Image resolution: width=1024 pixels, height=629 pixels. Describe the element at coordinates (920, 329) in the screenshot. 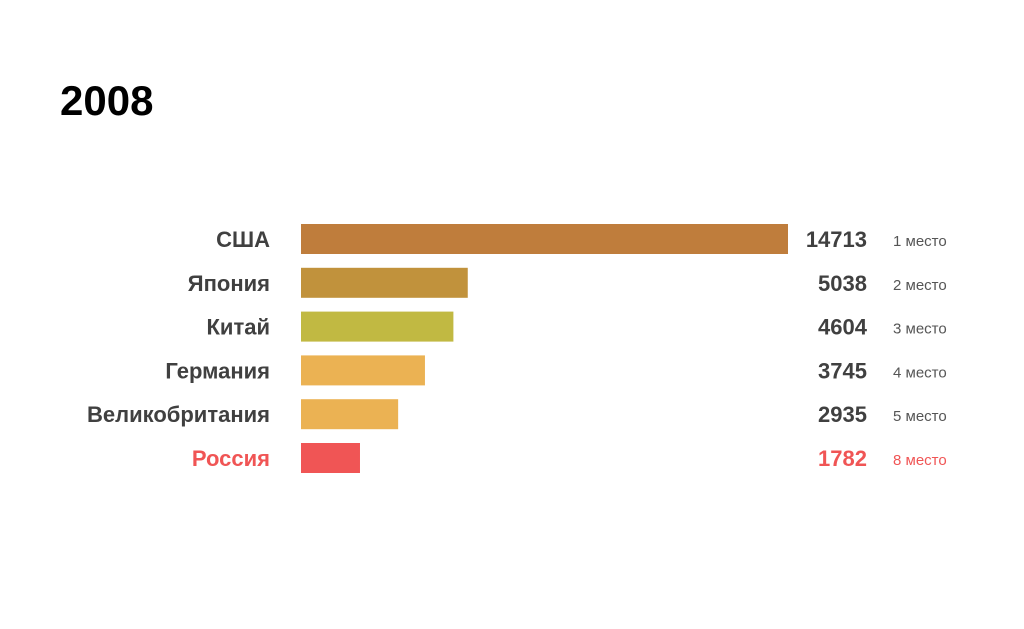

I see `rank-label: 3 место` at that location.